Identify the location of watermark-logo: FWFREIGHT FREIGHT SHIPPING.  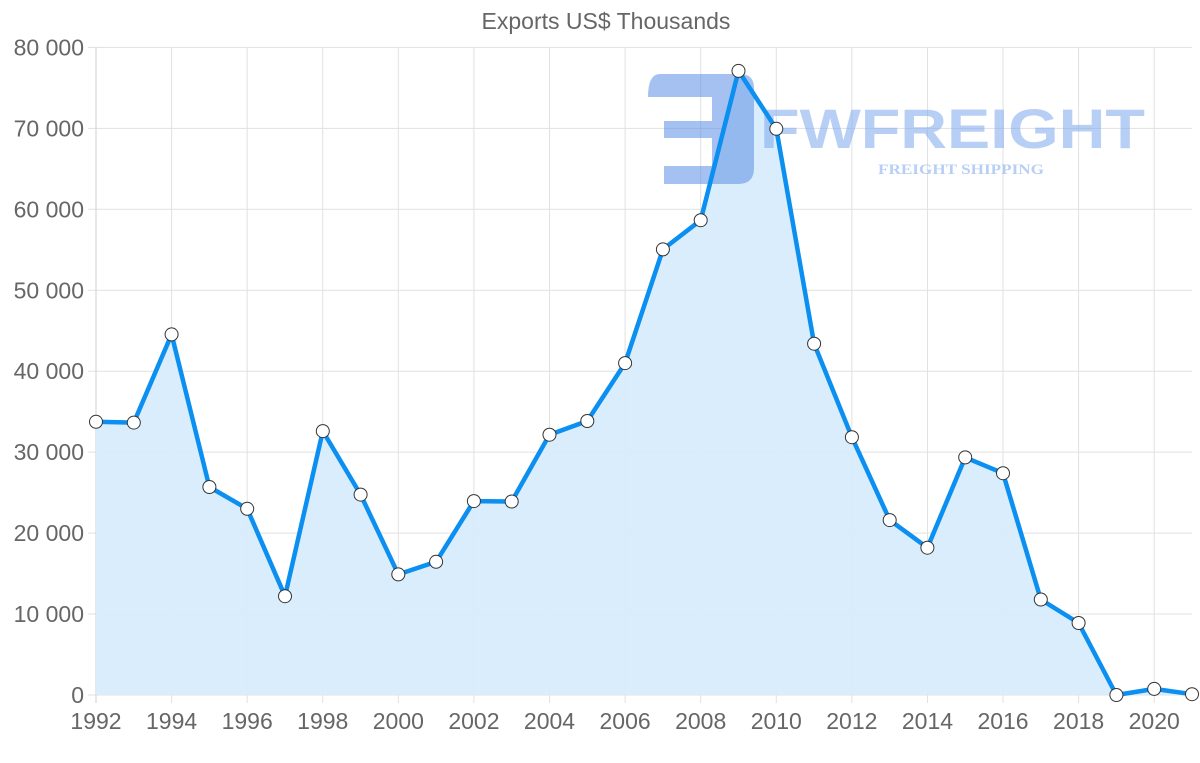
(896, 129).